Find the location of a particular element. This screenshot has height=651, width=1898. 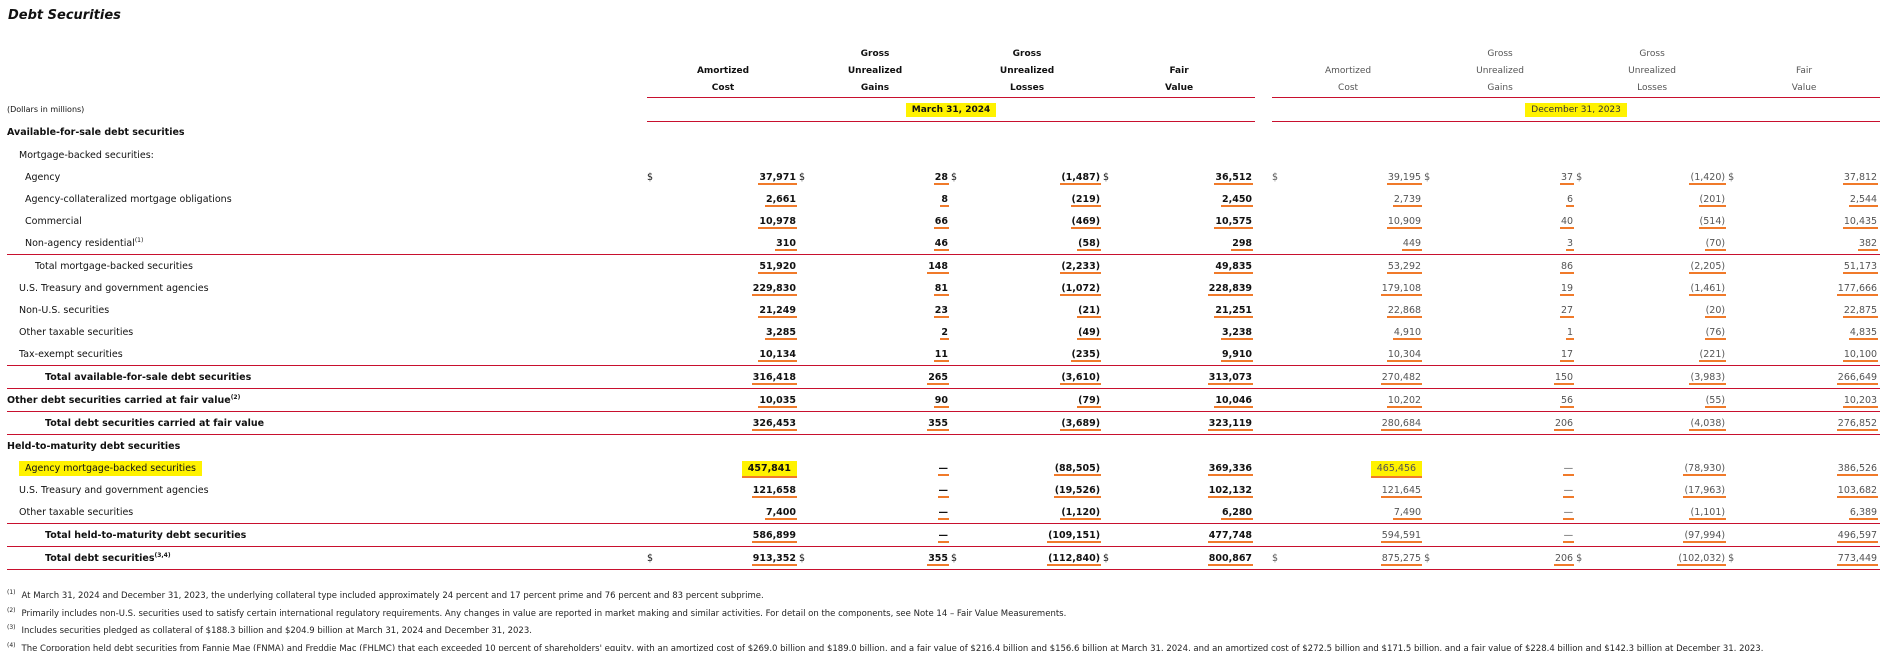

value: 465,456 is located at coordinates (1396, 469).